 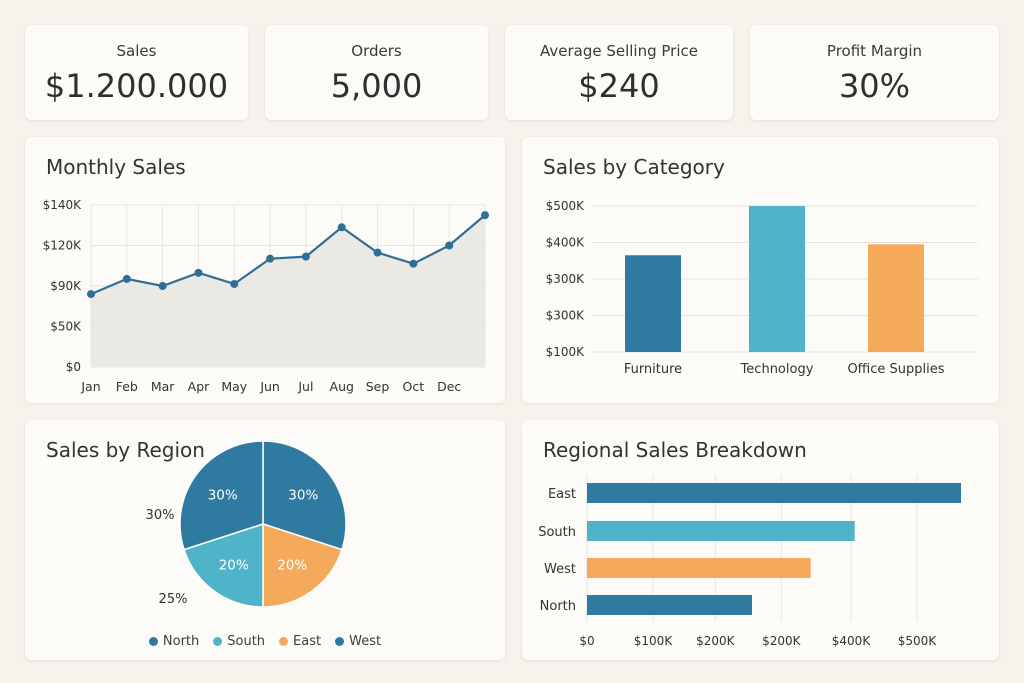 I want to click on x-tick-label: $500K, so click(x=918, y=641).